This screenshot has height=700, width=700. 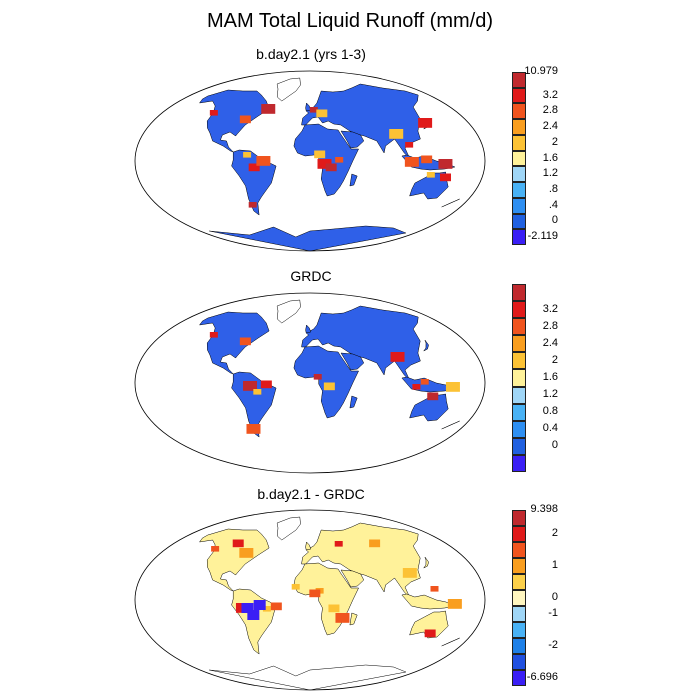 What do you see at coordinates (542, 677) in the screenshot?
I see `colorbar-label: -6.696` at bounding box center [542, 677].